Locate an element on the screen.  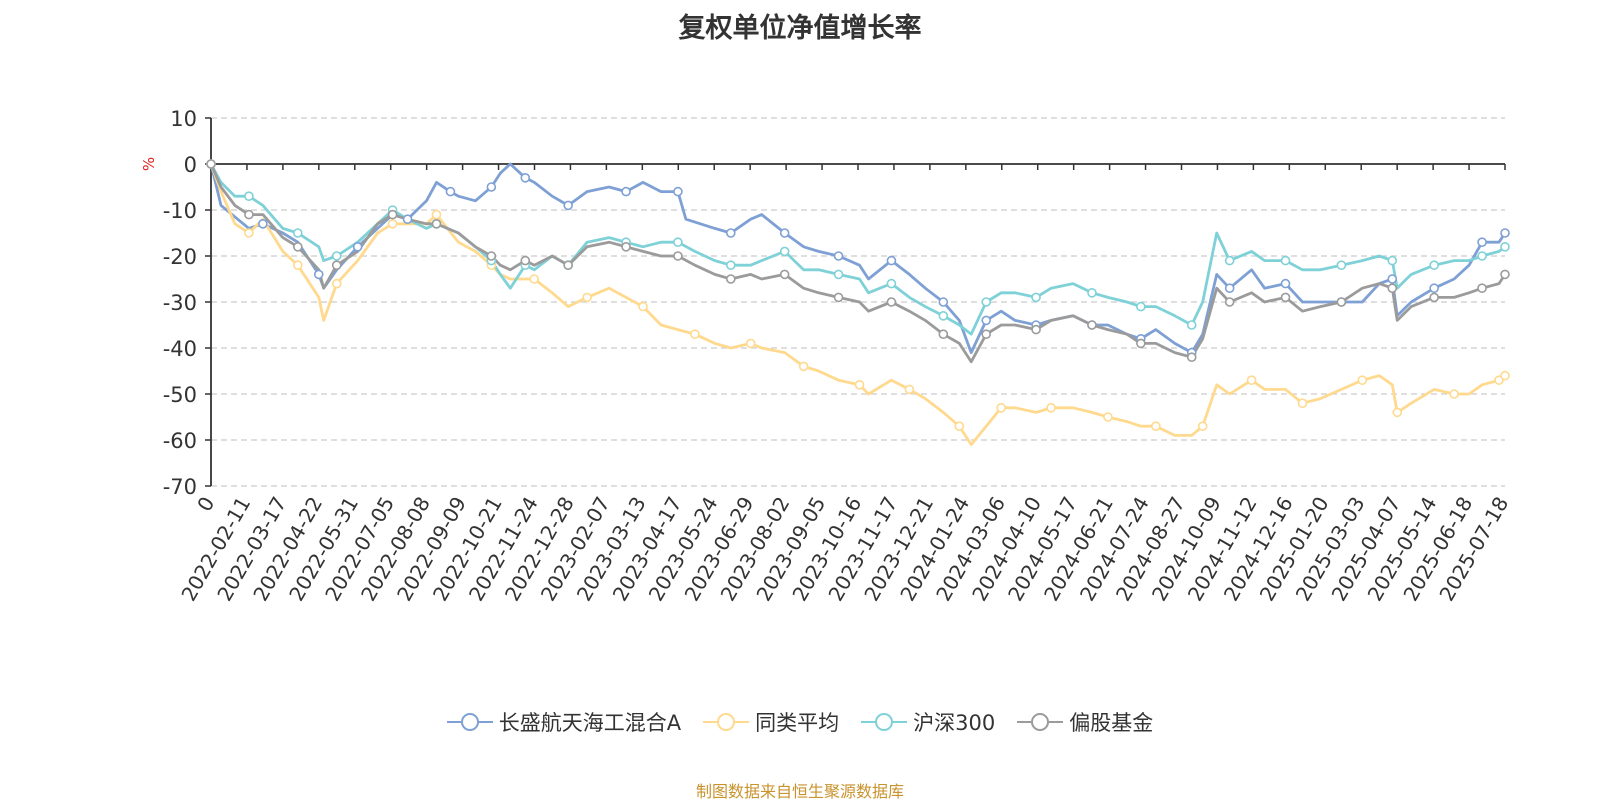
legend: 长盛航天海工混合A 同类平均 沪深300 偏股基金 is located at coordinates (800, 722).